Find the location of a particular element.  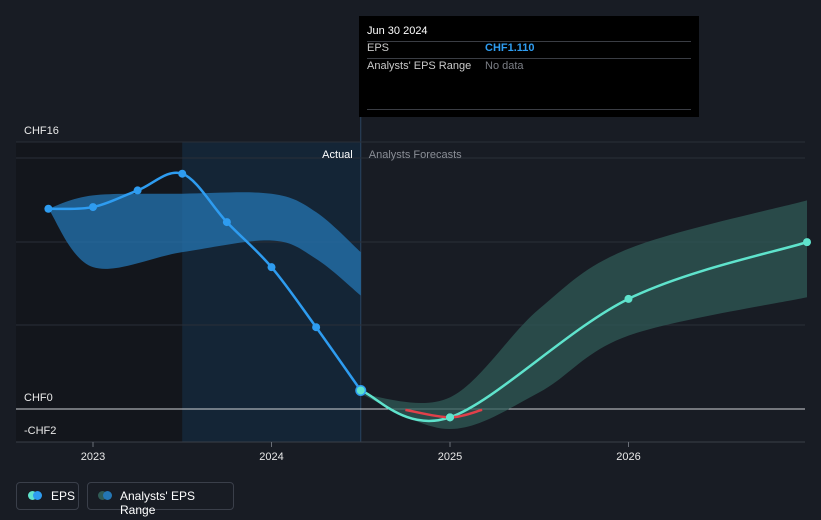

highlight-region is located at coordinates (271, 292).